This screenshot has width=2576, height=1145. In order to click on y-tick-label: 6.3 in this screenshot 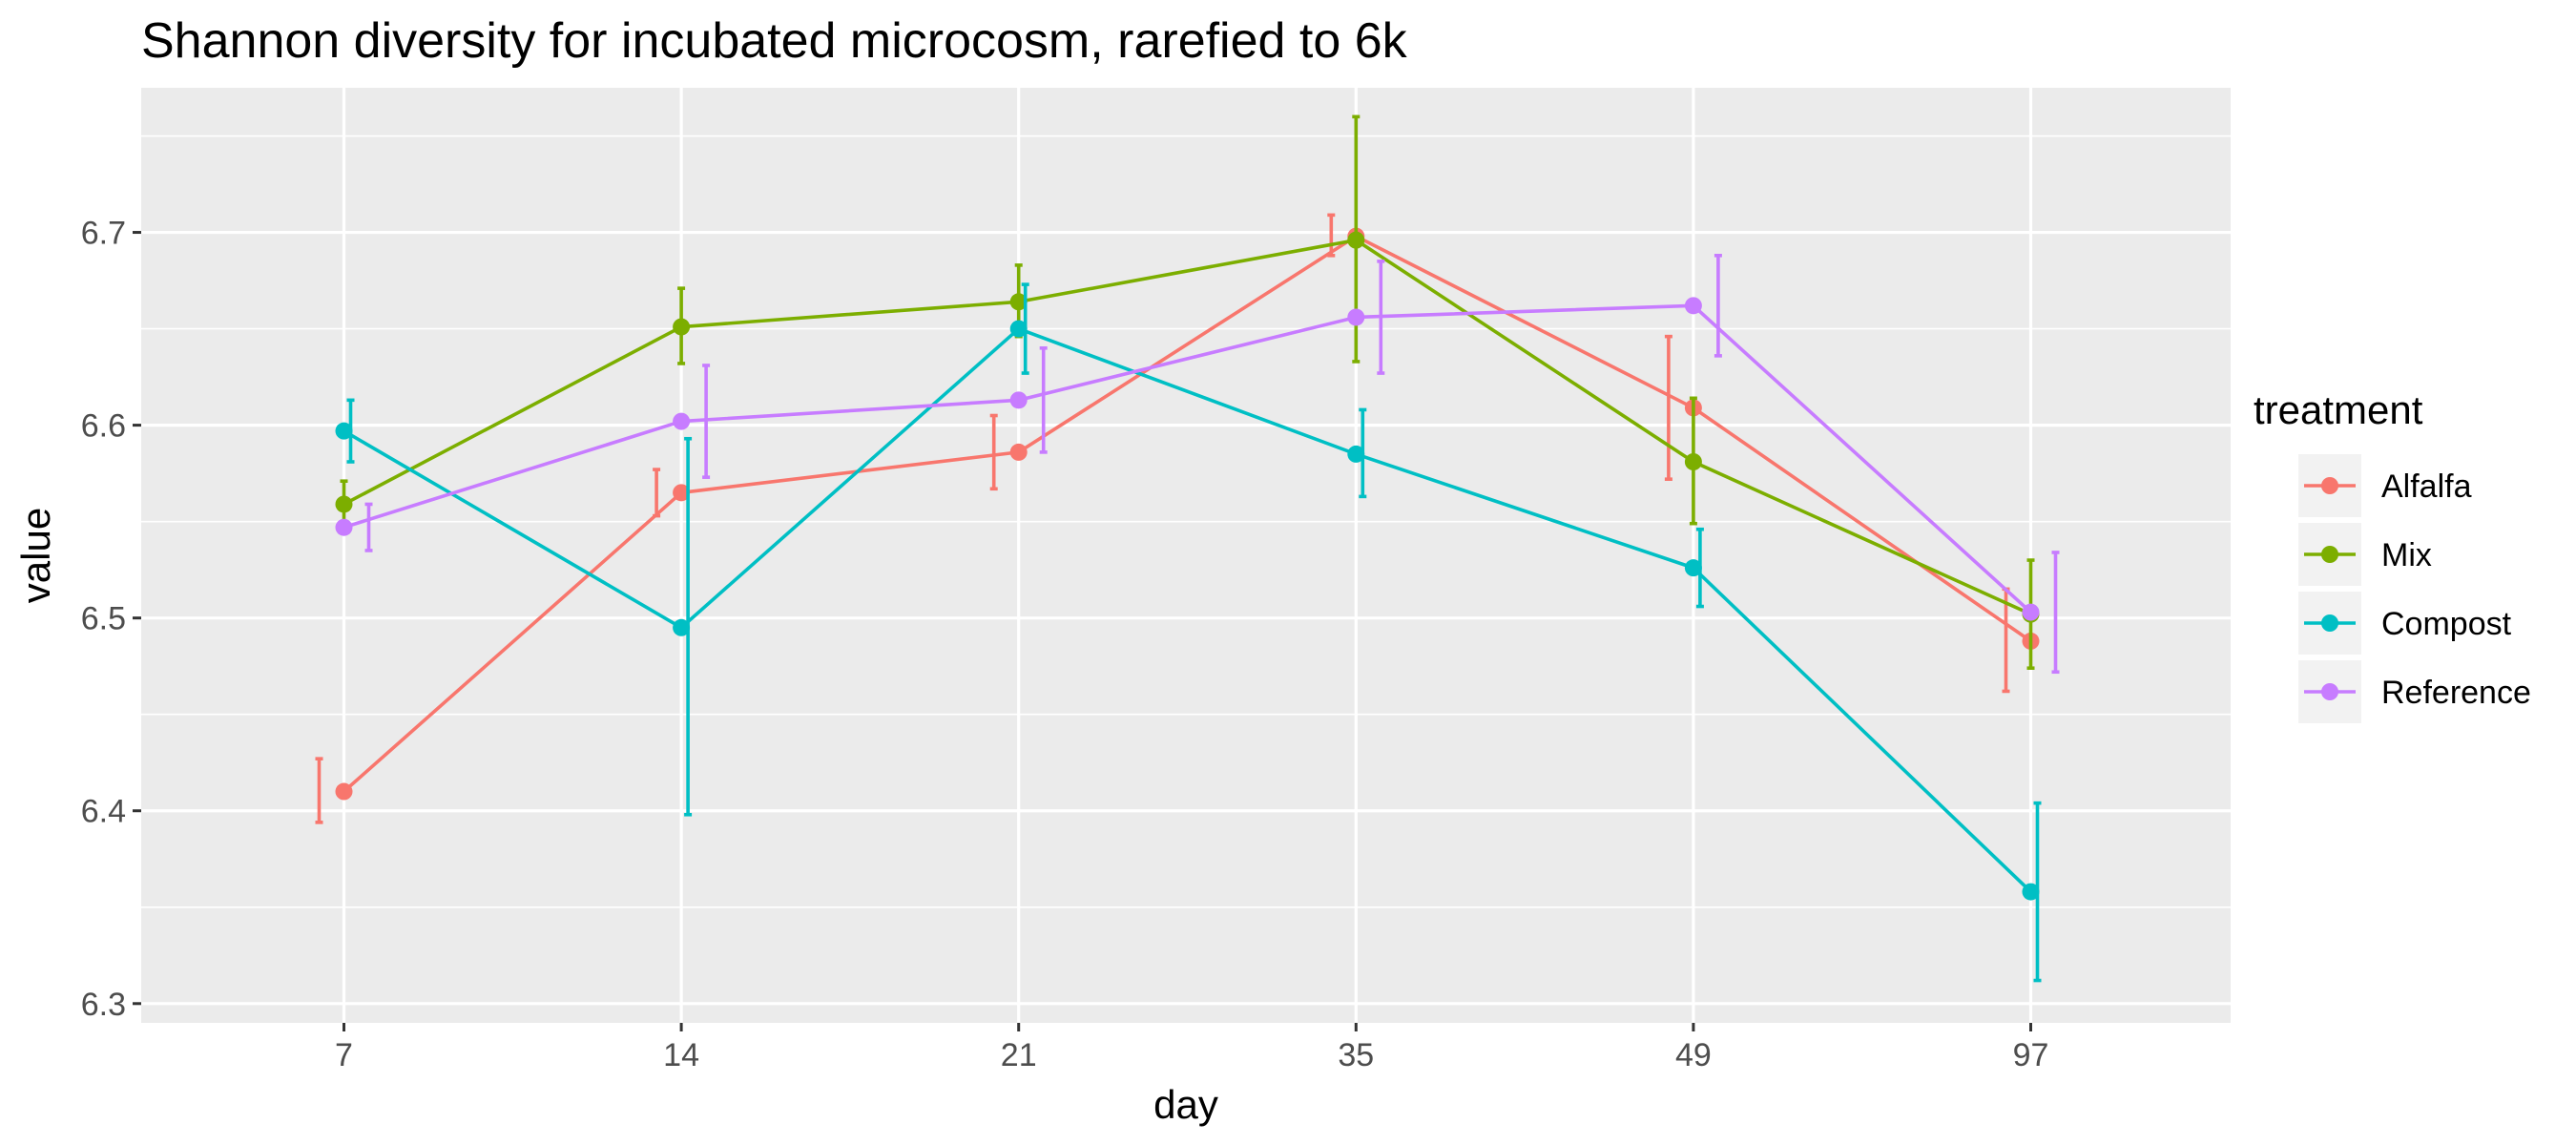, I will do `click(103, 1005)`.